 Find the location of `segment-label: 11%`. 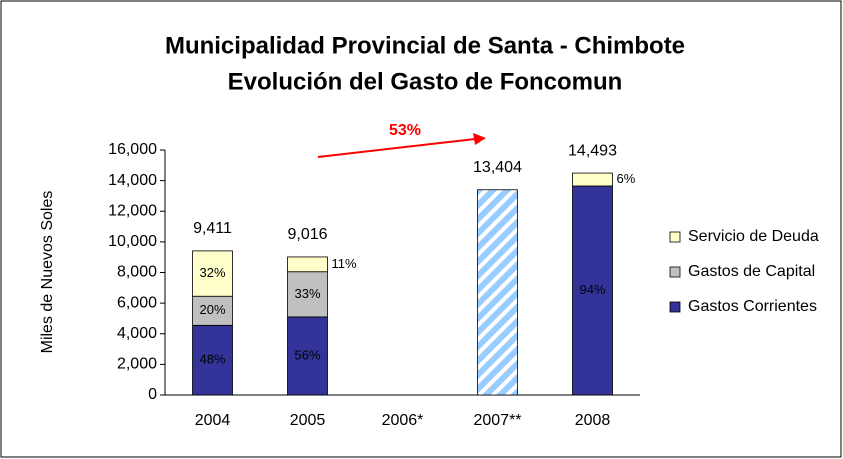

segment-label: 11% is located at coordinates (344, 263).